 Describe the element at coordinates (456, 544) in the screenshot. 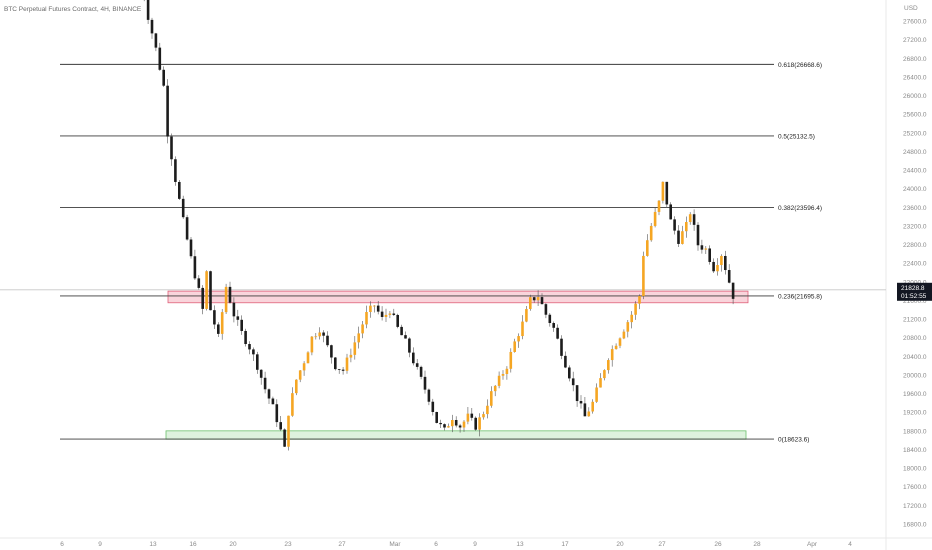

I see `time-axis: 6 9 13 16 20 23 27 Mar 6 9 13 17 20 27 26 28 Apr 4` at that location.